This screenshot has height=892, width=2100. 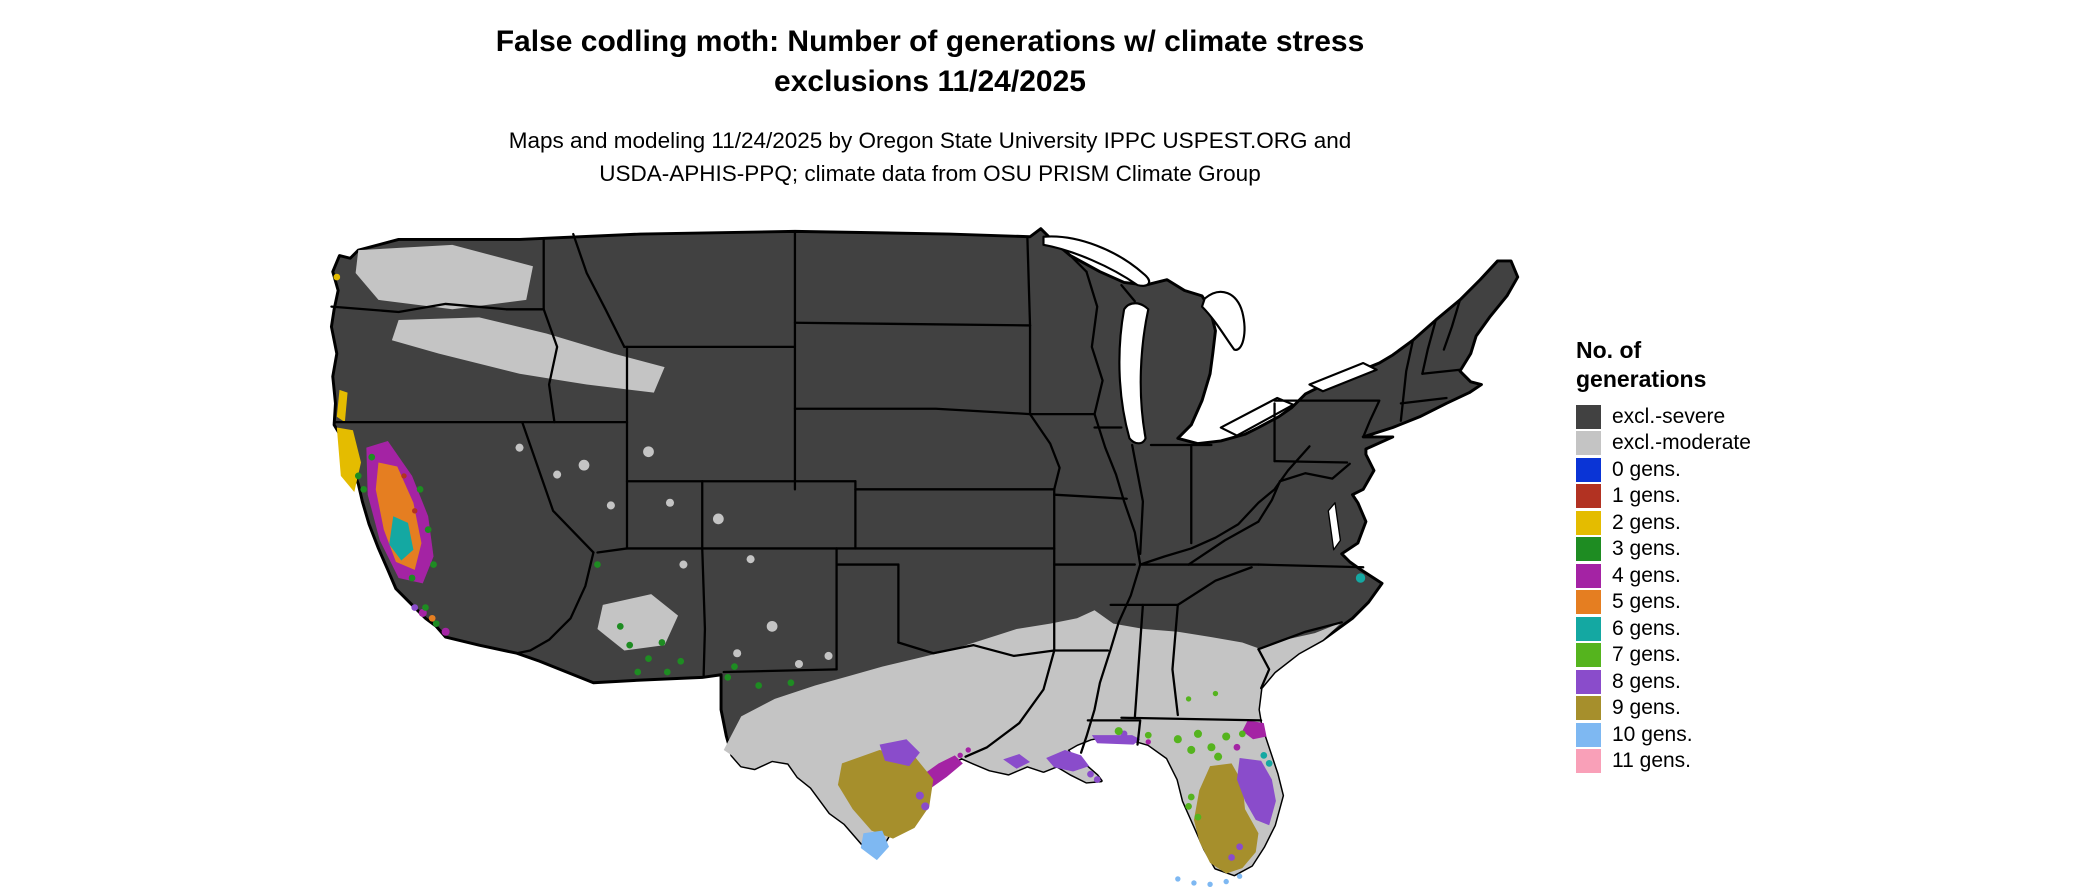 What do you see at coordinates (347, 383) in the screenshot?
I see `gen2-yellow-regions` at bounding box center [347, 383].